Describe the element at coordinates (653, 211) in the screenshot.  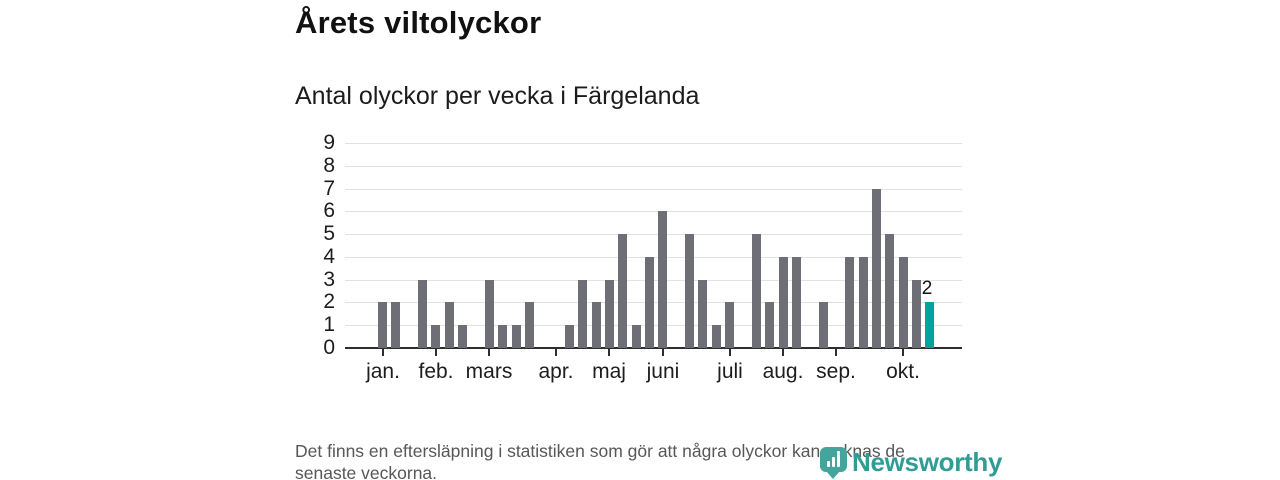
I see `gridline-y6` at that location.